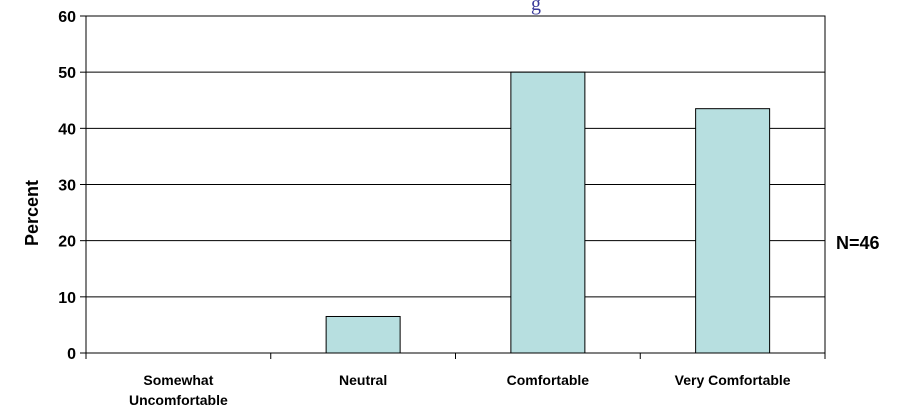 This screenshot has width=912, height=412. I want to click on x-category-label: Very Comfortable, so click(733, 380).